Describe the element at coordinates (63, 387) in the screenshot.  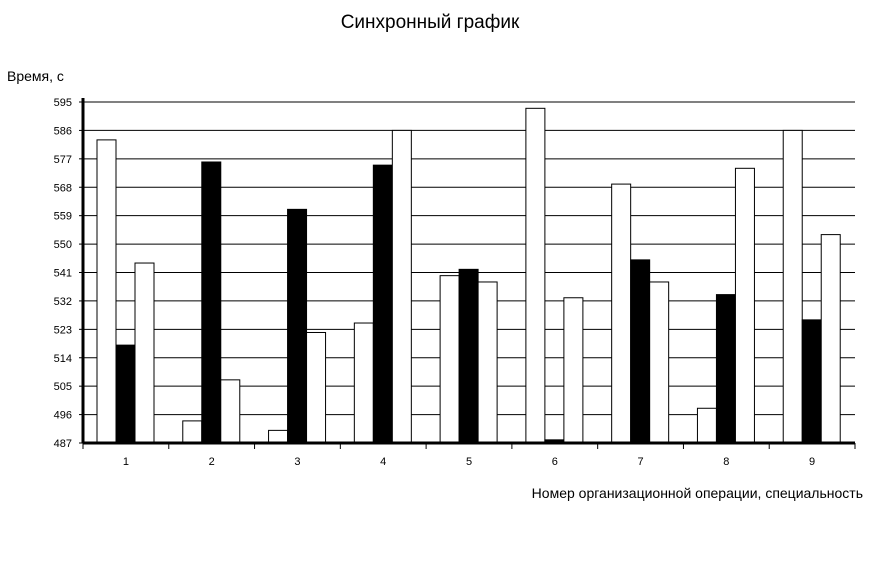
I see `y-tick-label: 505` at that location.